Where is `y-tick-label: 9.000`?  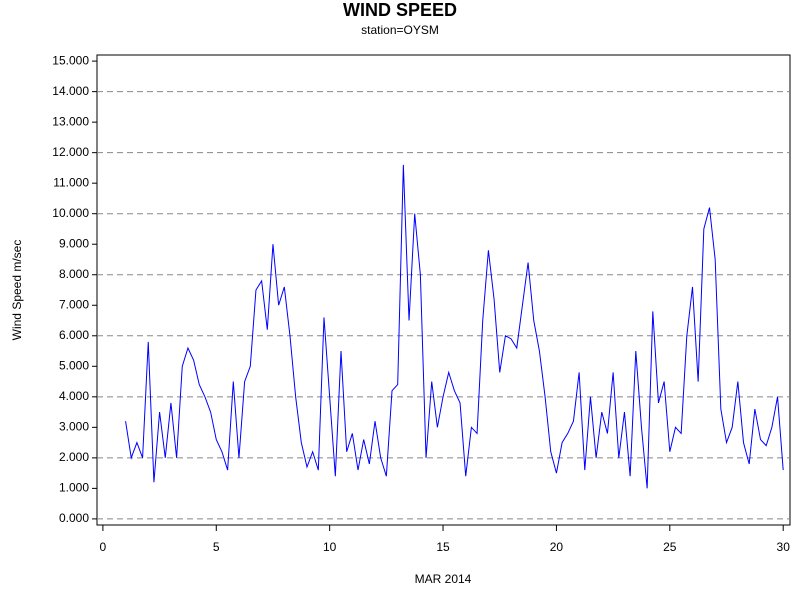
y-tick-label: 9.000 is located at coordinates (74, 243).